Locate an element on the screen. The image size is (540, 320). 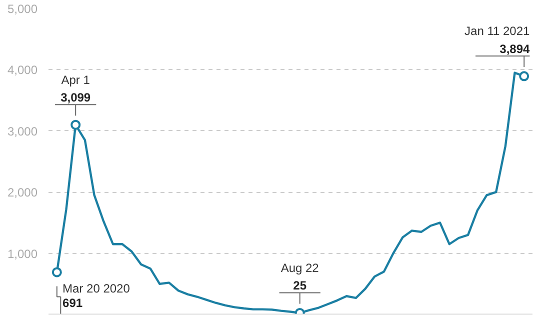
data-label: 3,099 is located at coordinates (75, 97).